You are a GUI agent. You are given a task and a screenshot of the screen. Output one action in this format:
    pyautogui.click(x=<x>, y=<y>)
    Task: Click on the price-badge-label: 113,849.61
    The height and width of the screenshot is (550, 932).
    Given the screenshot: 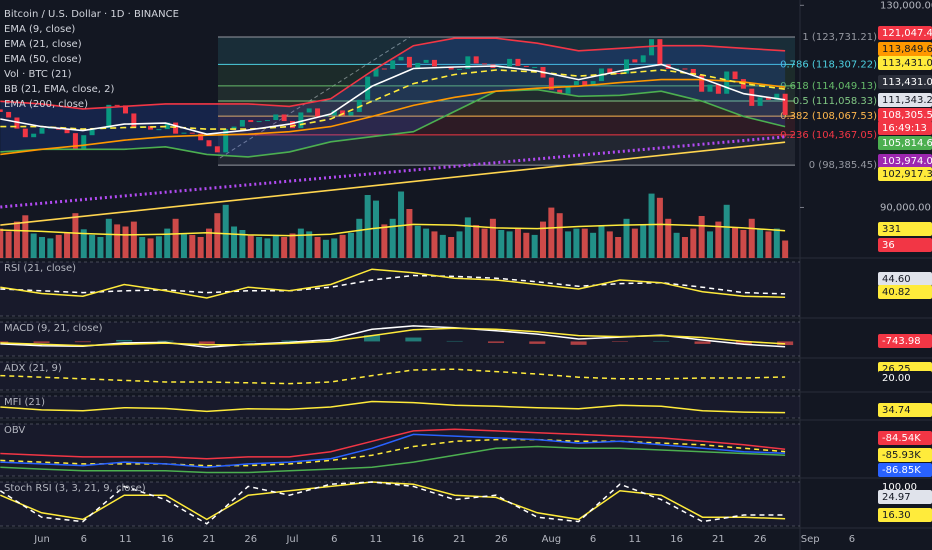 What is the action you would take?
    pyautogui.click(x=907, y=49)
    